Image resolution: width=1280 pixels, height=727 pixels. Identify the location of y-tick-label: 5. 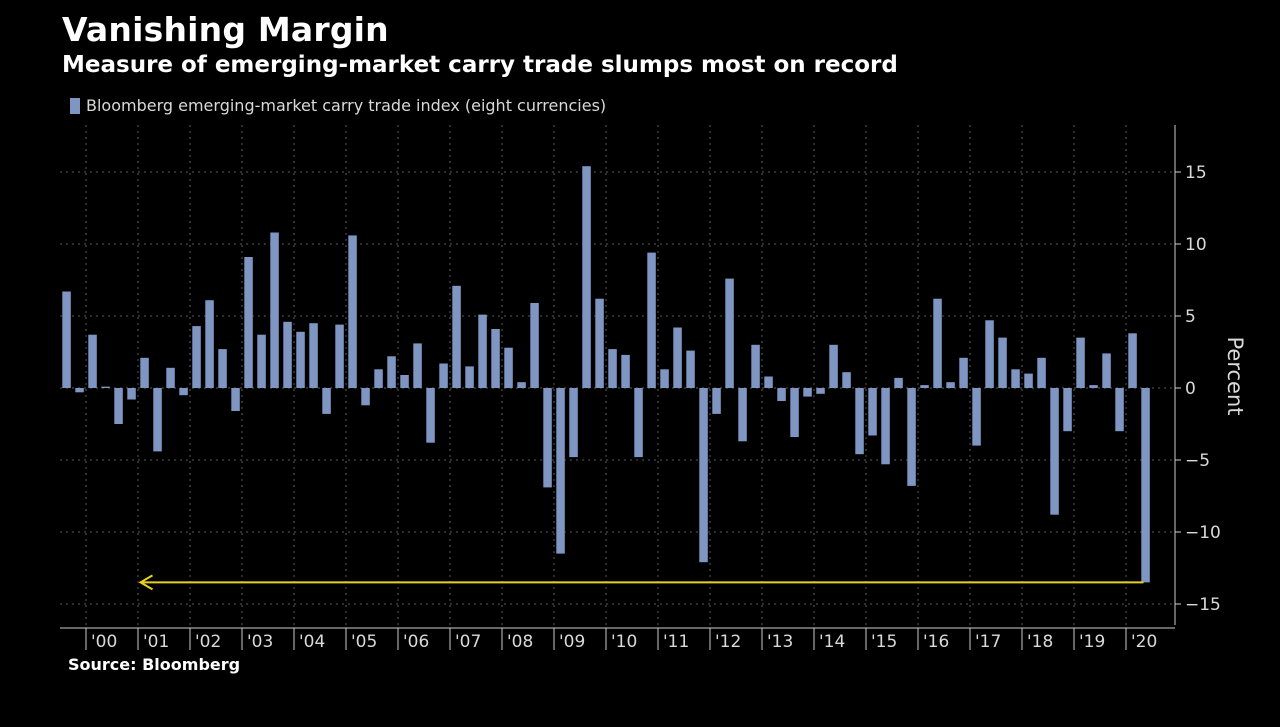
(1190, 317).